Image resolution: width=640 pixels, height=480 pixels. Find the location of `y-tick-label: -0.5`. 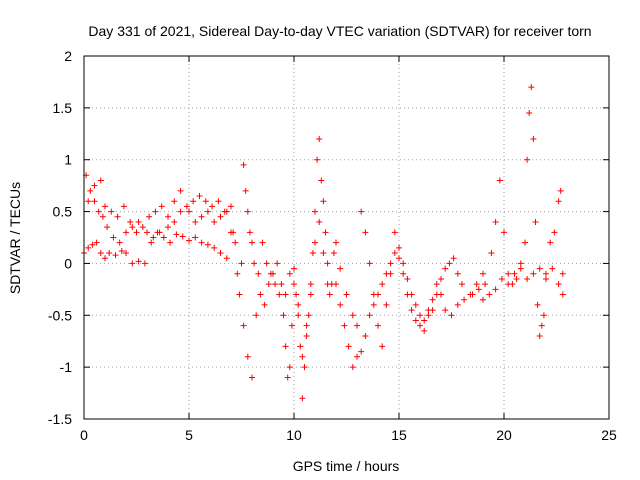

y-tick-label: -0.5 is located at coordinates (60, 315).